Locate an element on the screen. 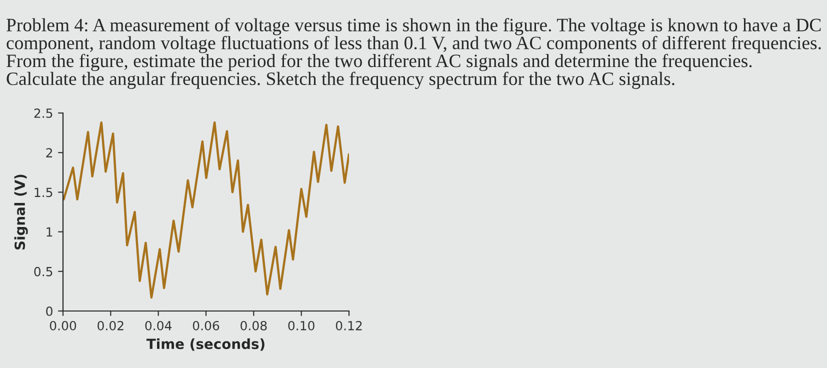 The height and width of the screenshot is (368, 827). x-axis-title: Time (seconds) is located at coordinates (205, 344).